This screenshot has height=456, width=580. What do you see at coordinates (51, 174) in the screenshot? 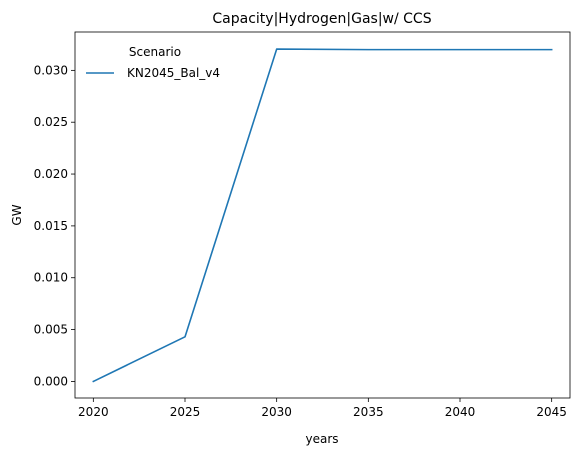
I see `y-tick-label: 0.020` at bounding box center [51, 174].